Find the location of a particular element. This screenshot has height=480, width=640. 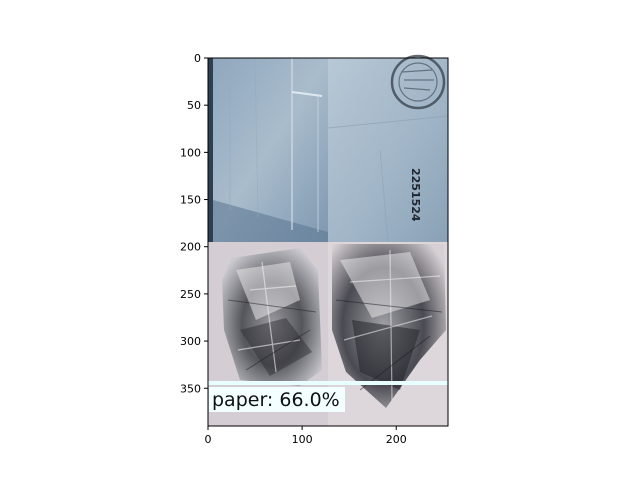

y-tick-label: 350 is located at coordinates (190, 388).